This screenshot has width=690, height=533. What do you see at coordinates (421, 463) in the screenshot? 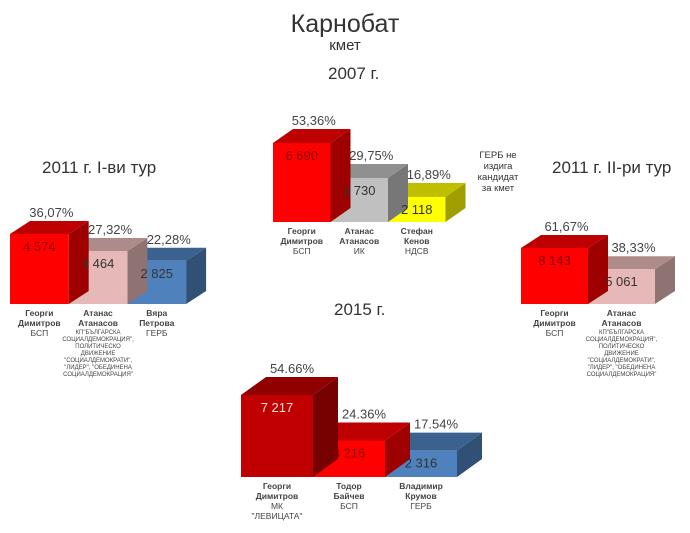
I see `bar-value-label: 2 316` at bounding box center [421, 463].